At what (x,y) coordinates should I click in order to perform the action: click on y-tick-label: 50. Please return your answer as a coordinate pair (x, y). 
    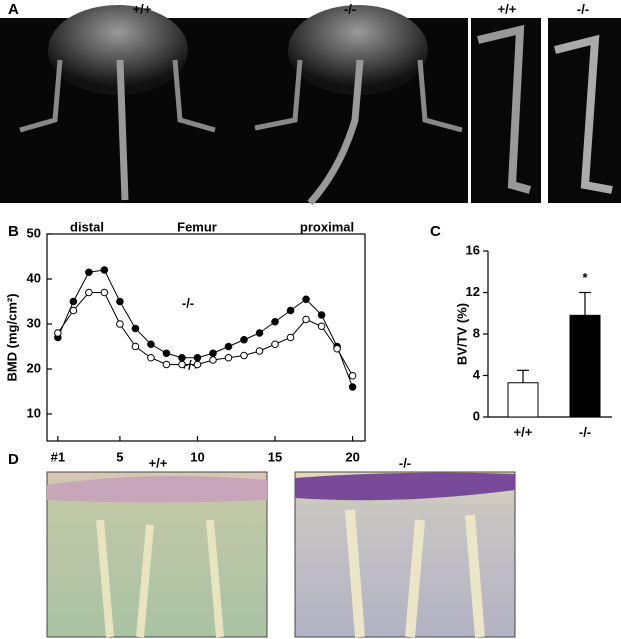
    Looking at the image, I should click on (34, 232).